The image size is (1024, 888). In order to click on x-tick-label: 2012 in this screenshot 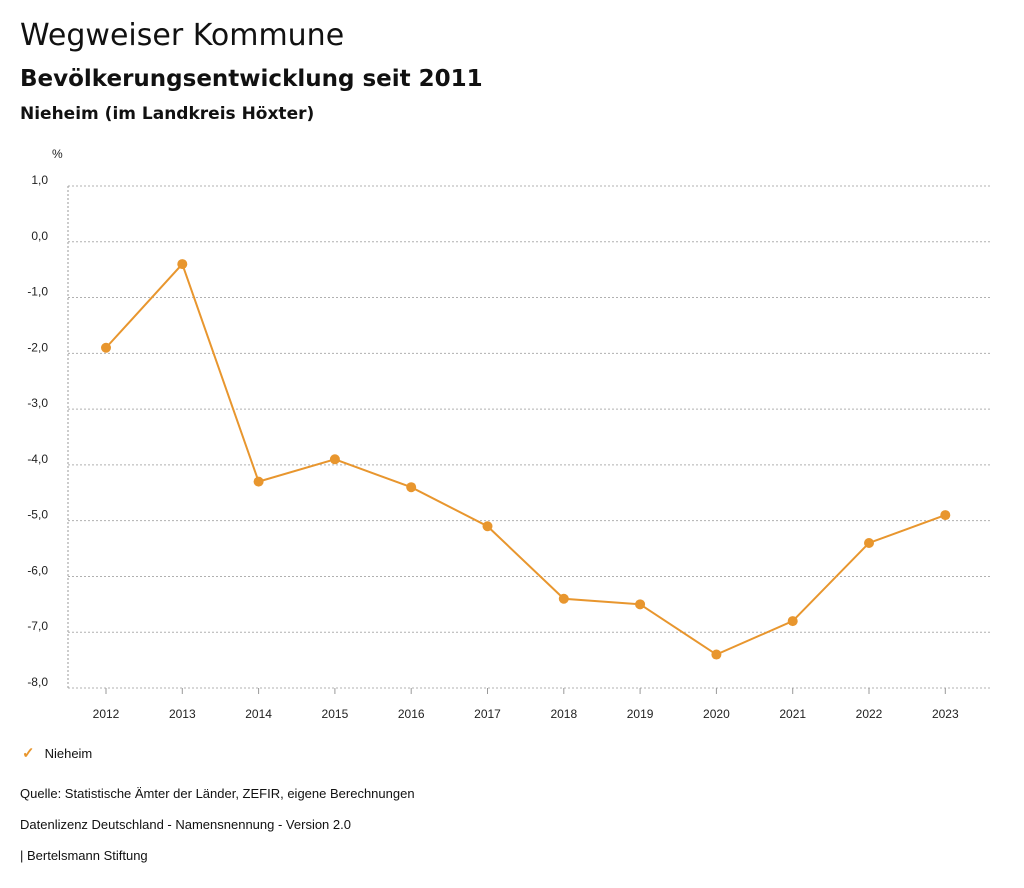, I will do `click(106, 714)`.